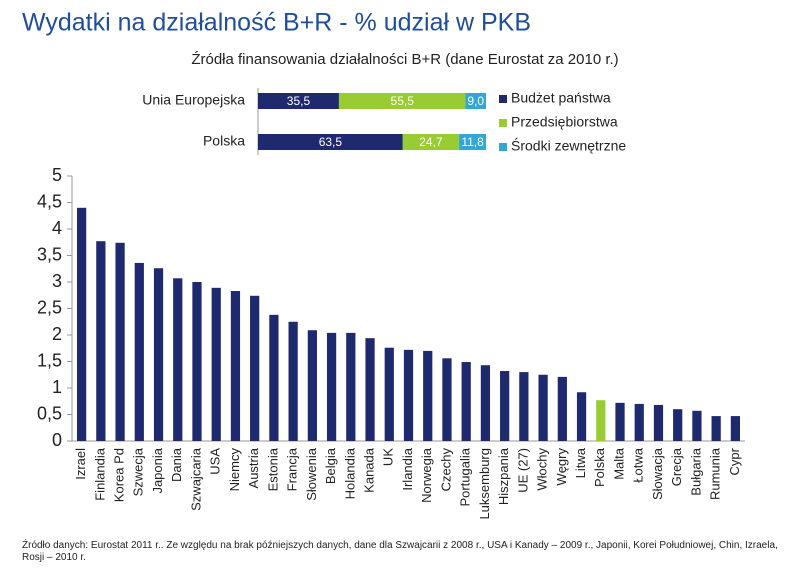  I want to click on x-tick-label: Węgry, so click(561, 467).